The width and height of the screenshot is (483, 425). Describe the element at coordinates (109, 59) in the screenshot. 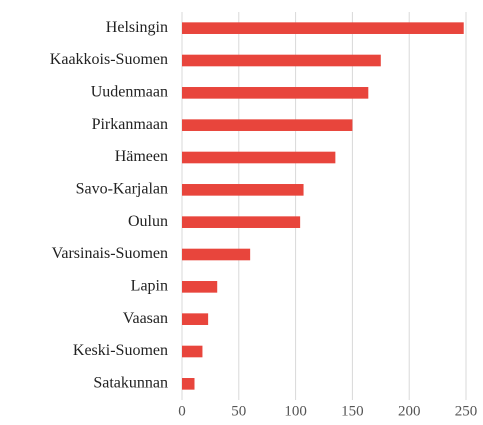

I see `y-tick-label: Kaakkois-Suomen` at that location.